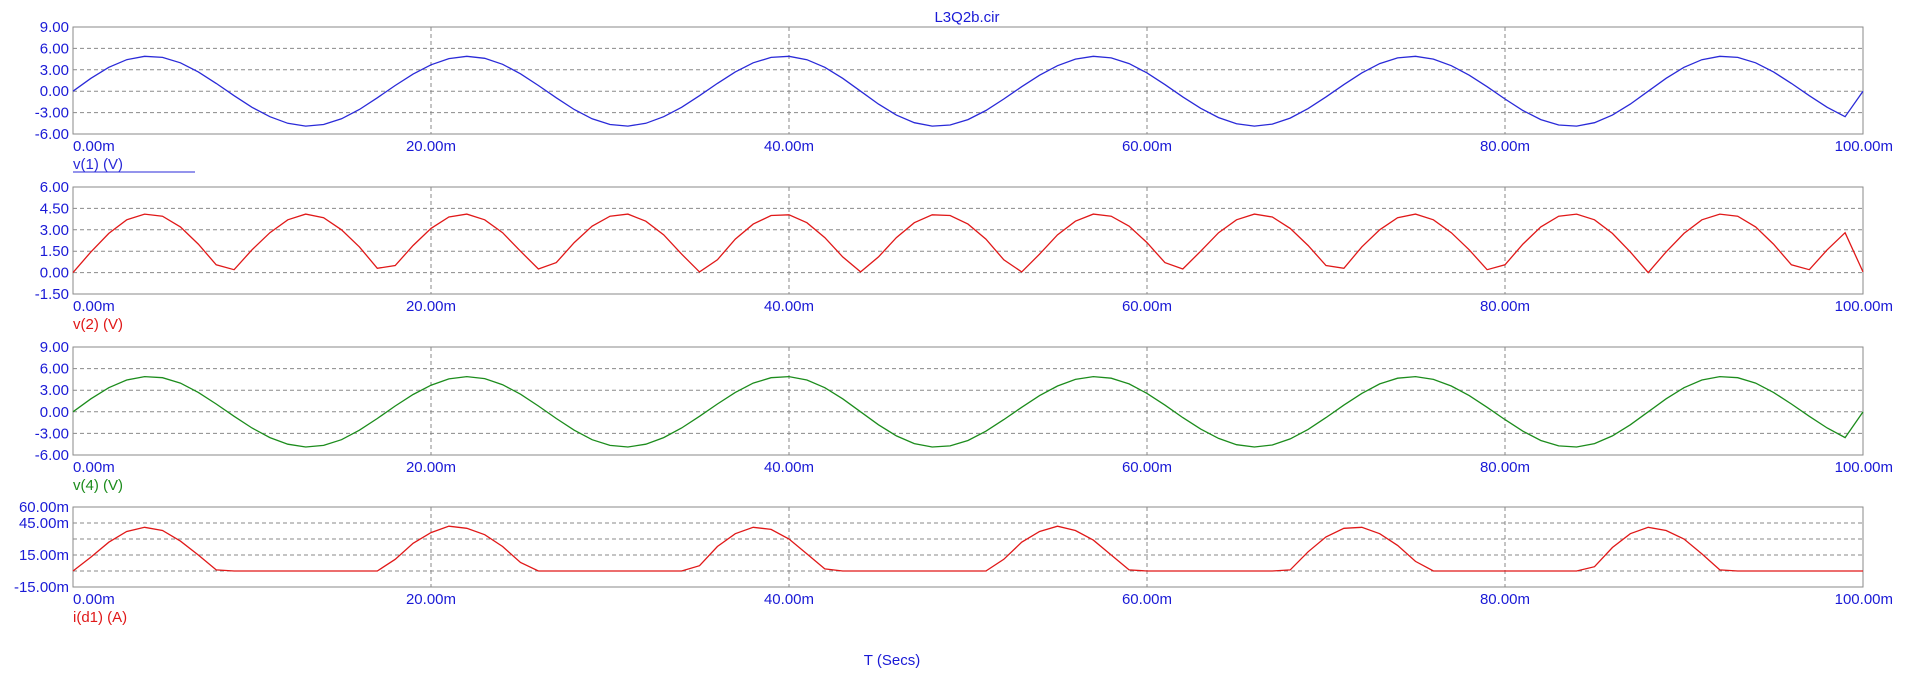 Image resolution: width=1906 pixels, height=682 pixels. I want to click on chart-title: L3Q2b.cir, so click(966, 17).